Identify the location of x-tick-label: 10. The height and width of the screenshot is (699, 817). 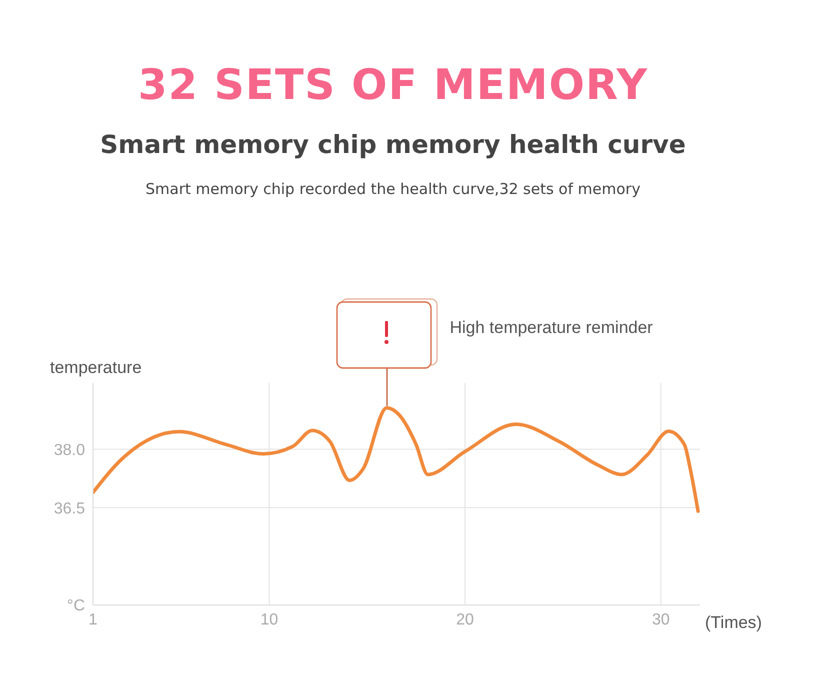
(269, 619).